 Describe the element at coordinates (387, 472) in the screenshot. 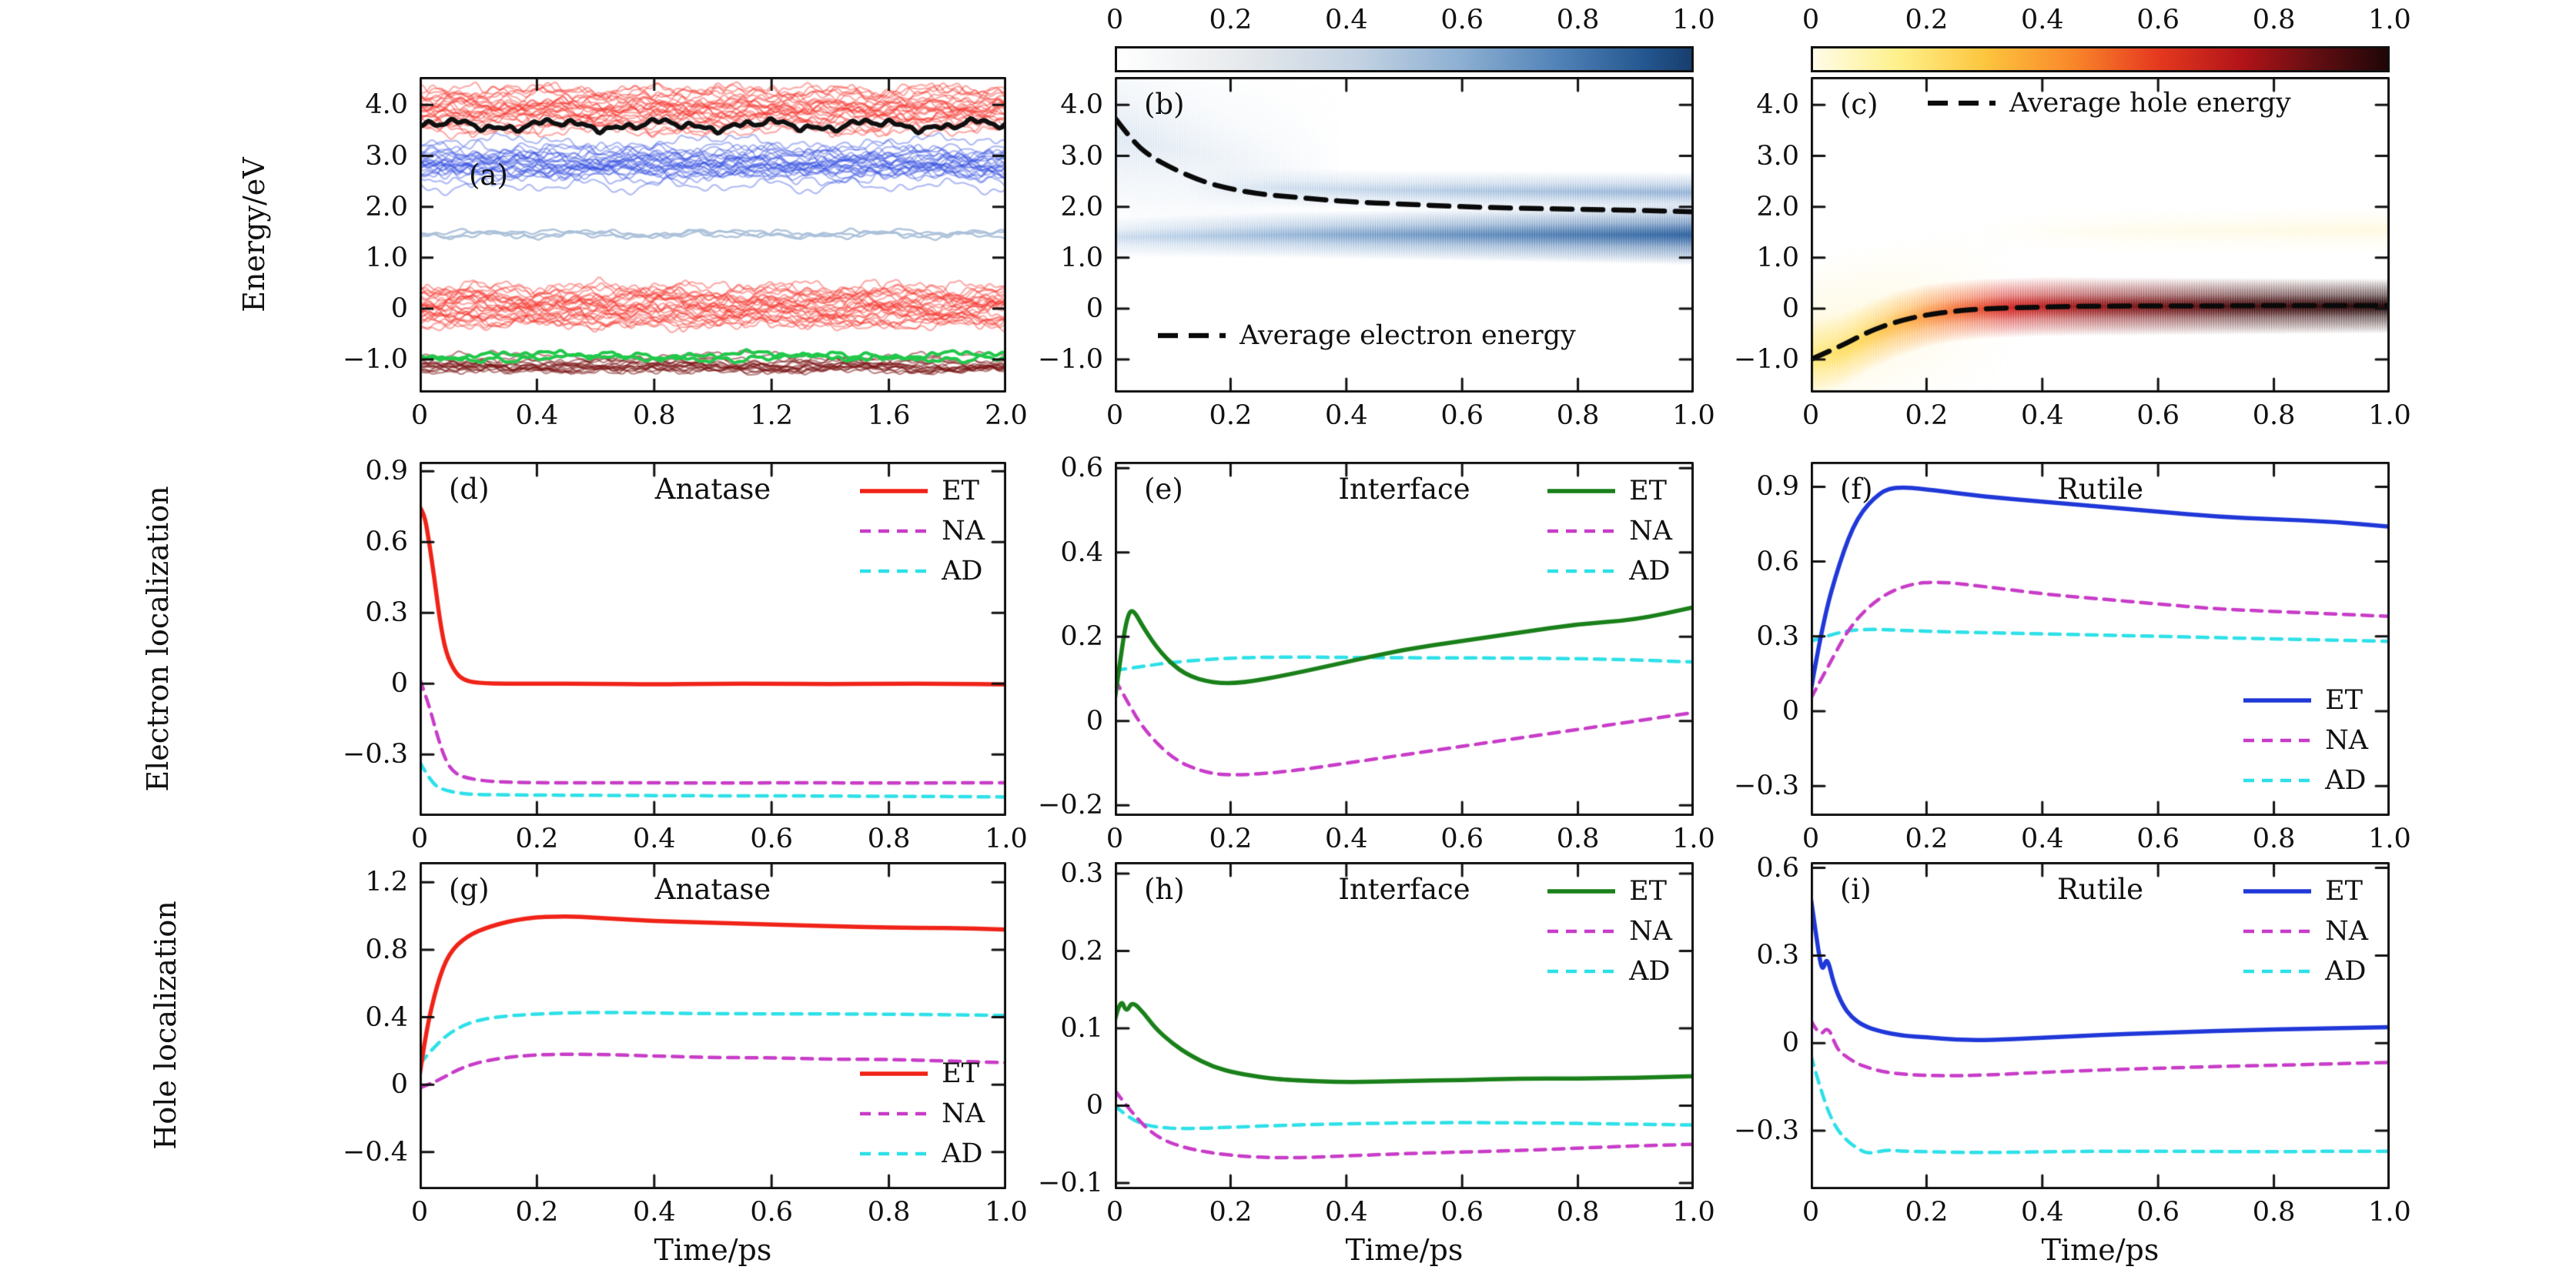

I see `y-tick-label: 0.9` at that location.